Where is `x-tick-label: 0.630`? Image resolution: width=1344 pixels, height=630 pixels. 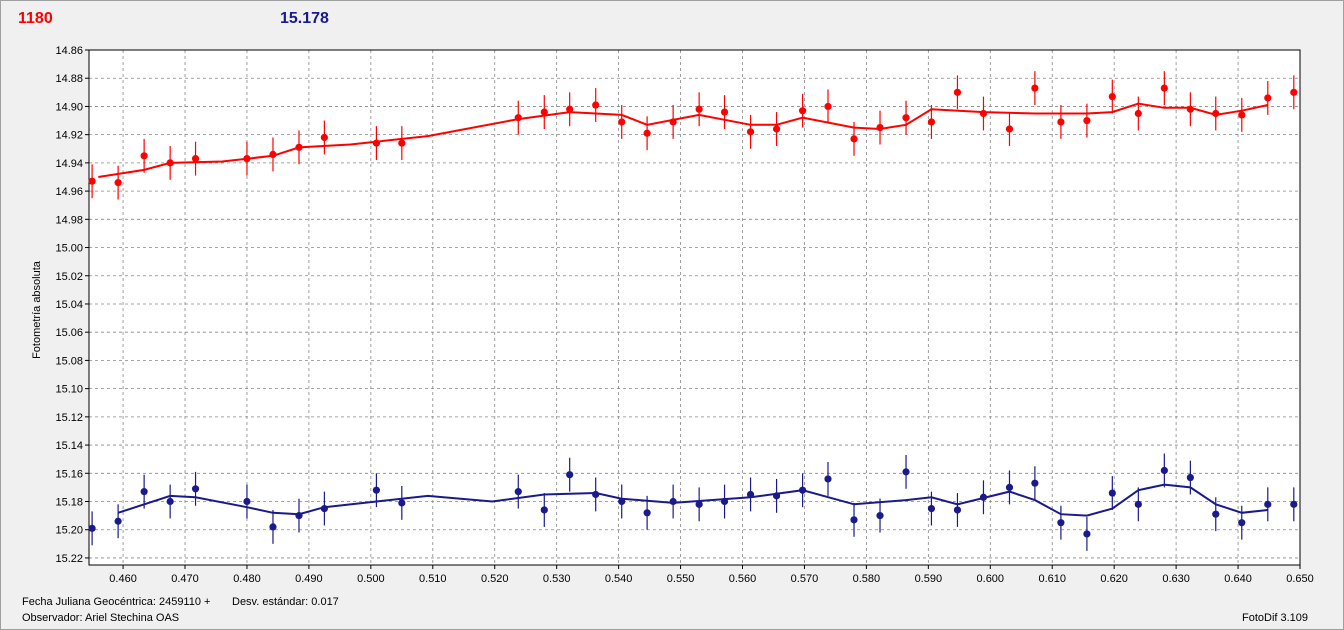 x-tick-label: 0.630 is located at coordinates (1176, 579).